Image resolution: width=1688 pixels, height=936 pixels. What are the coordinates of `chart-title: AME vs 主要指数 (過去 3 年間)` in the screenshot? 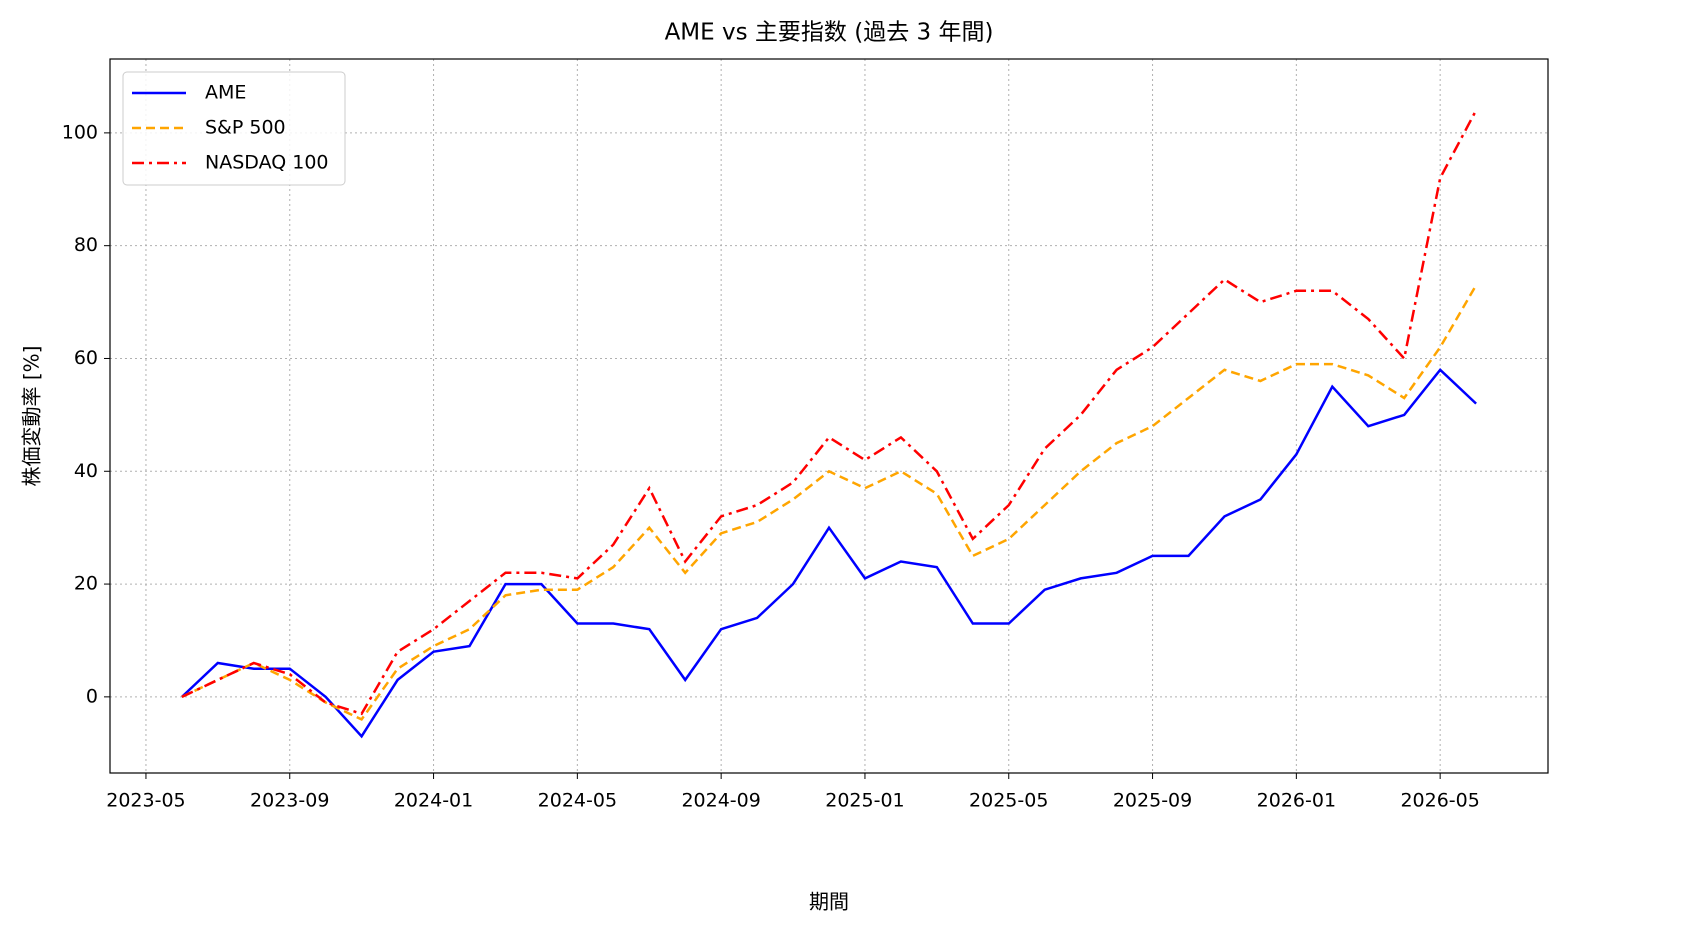 It's located at (829, 33).